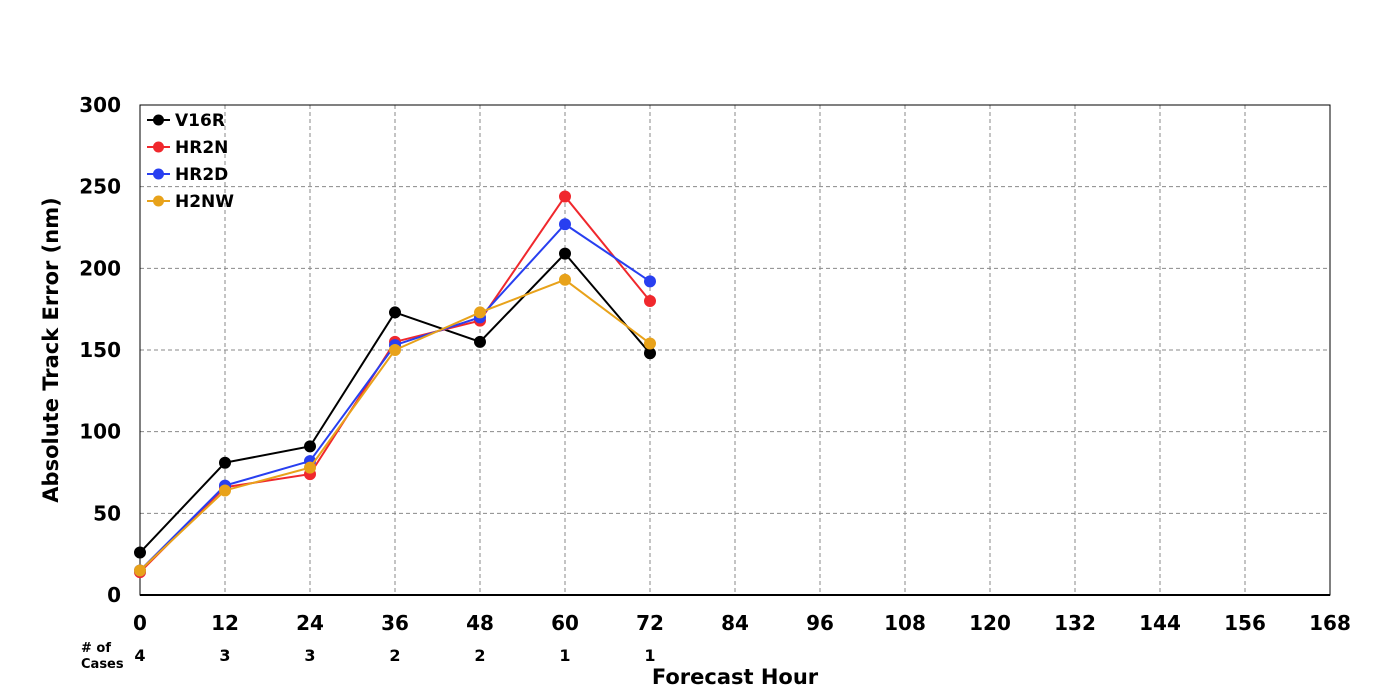 The width and height of the screenshot is (1400, 700). I want to click on x-tick-label: 84, so click(735, 623).